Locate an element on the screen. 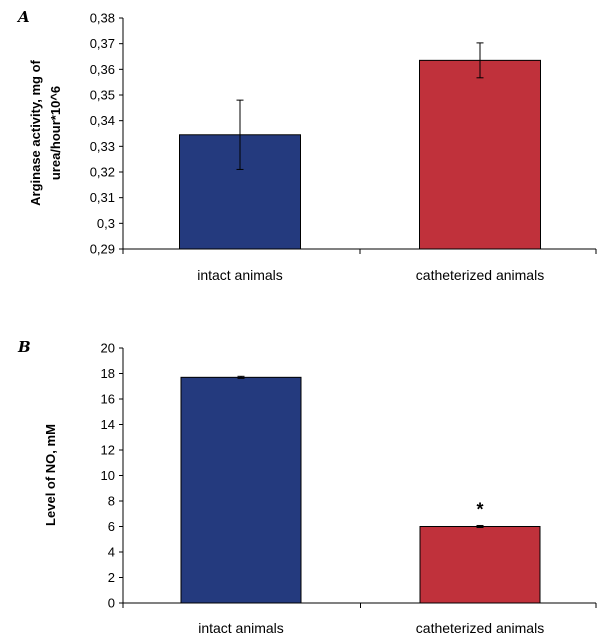 Image resolution: width=598 pixels, height=636 pixels. panel-letter: B is located at coordinates (24, 347).